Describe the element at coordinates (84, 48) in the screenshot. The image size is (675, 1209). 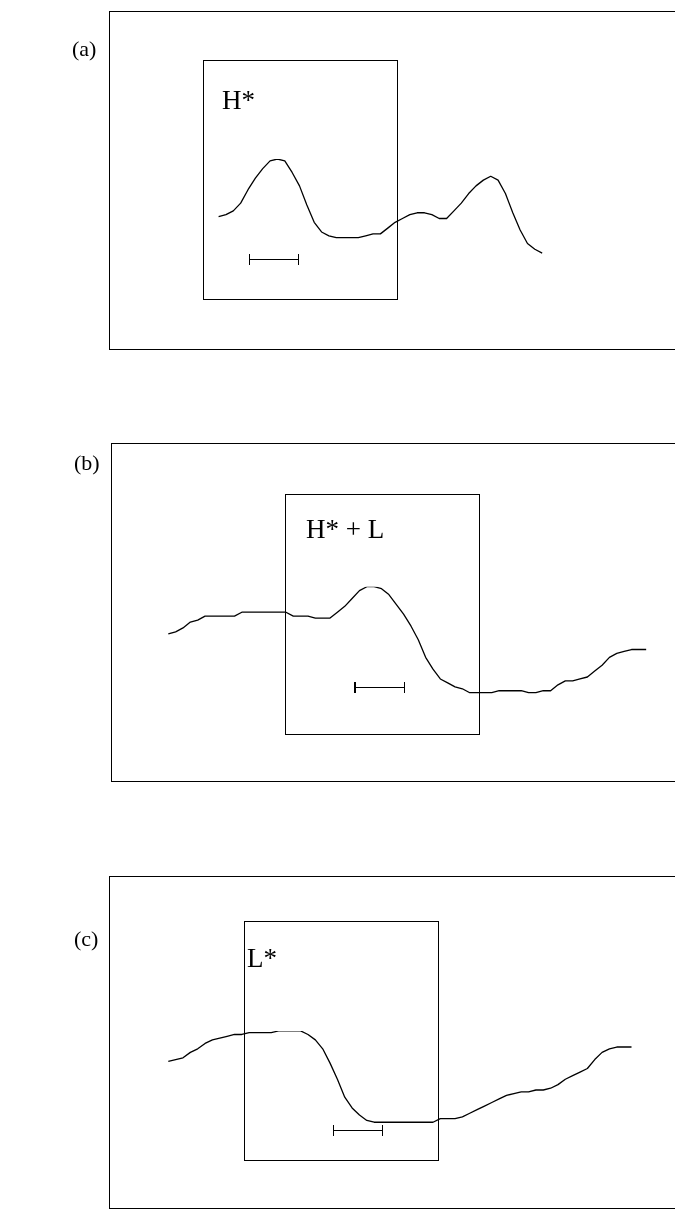
I see `chart-title: (a)` at that location.